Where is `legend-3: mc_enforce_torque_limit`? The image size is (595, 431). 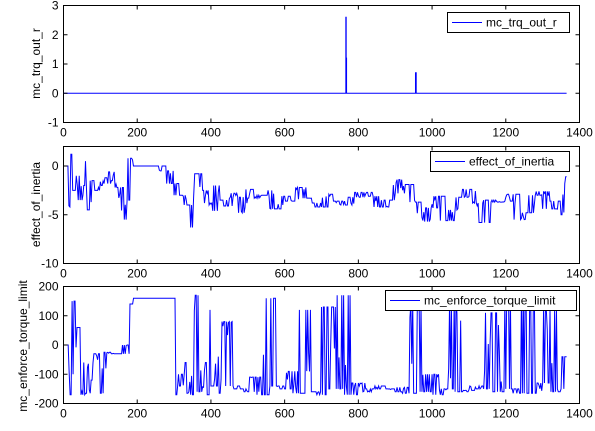 legend-3: mc_enforce_torque_limit is located at coordinates (481, 300).